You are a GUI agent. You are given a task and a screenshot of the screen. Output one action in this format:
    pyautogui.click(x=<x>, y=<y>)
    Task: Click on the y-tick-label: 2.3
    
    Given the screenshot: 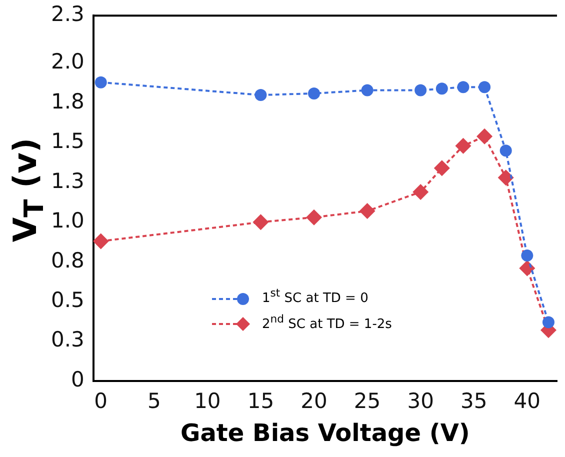 What is the action you would take?
    pyautogui.click(x=67, y=14)
    